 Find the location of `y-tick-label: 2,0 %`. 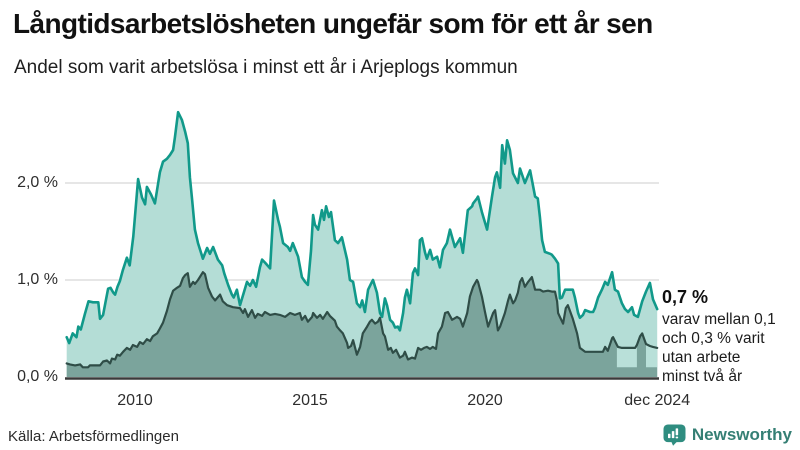

y-tick-label: 2,0 % is located at coordinates (37, 182).